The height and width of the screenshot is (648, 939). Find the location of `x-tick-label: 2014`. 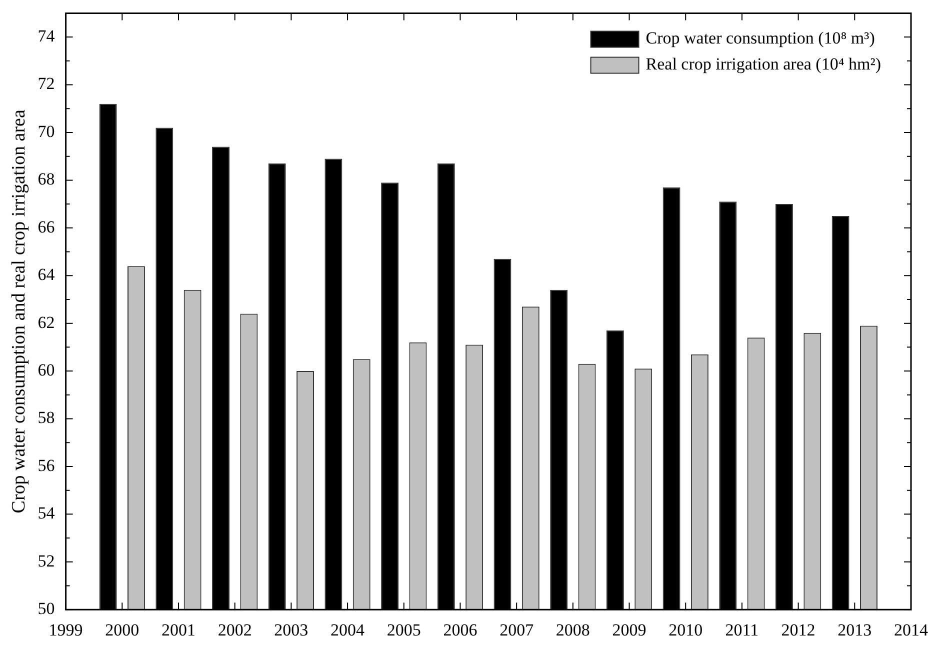

x-tick-label: 2014 is located at coordinates (911, 630).